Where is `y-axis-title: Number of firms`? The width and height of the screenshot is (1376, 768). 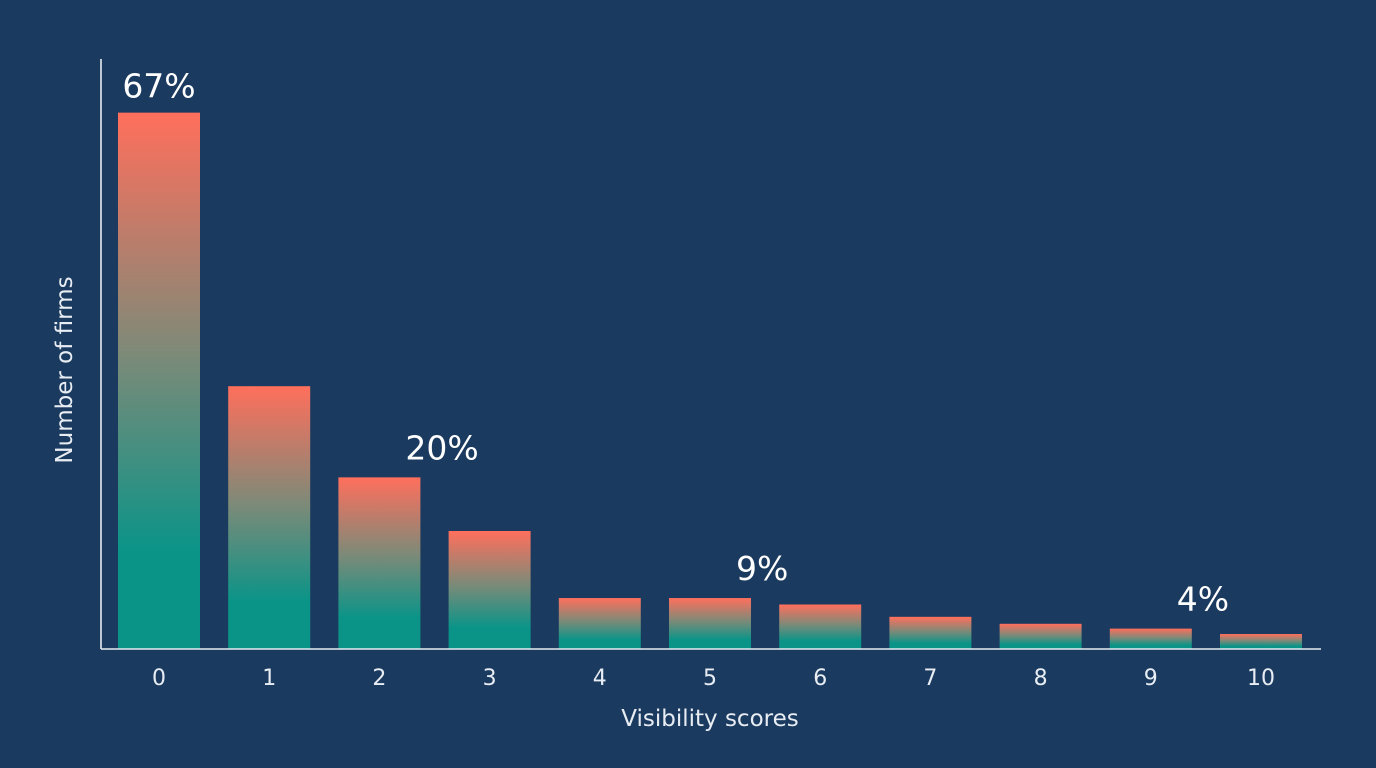 y-axis-title: Number of firms is located at coordinates (65, 369).